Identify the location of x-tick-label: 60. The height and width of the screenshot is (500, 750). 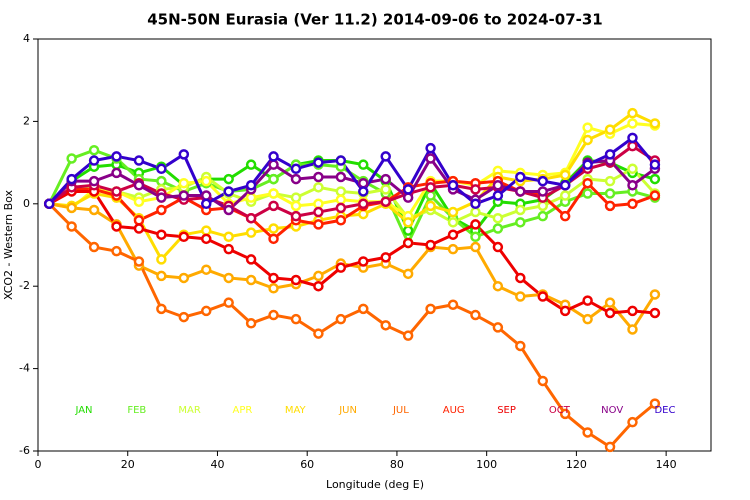
(307, 464).